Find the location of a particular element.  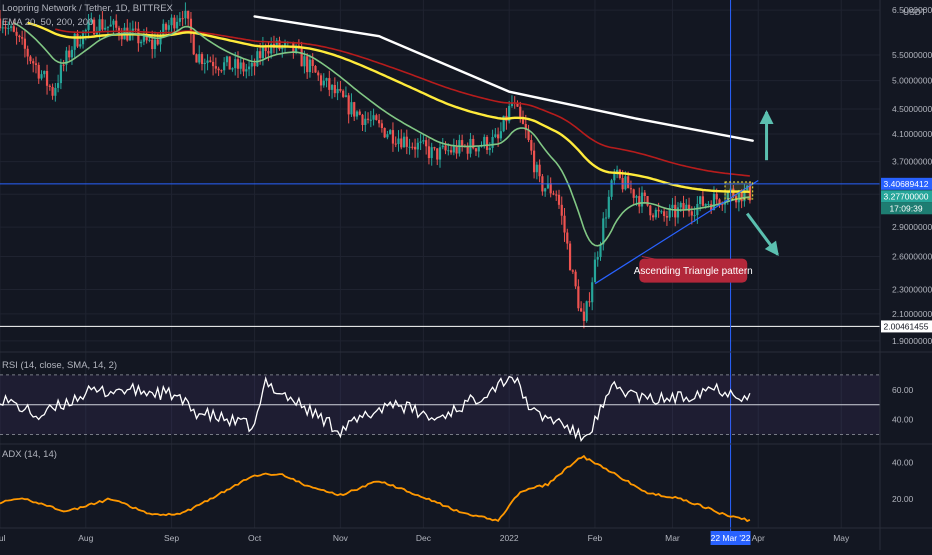

adx-tick-label: 20.00 is located at coordinates (903, 499).